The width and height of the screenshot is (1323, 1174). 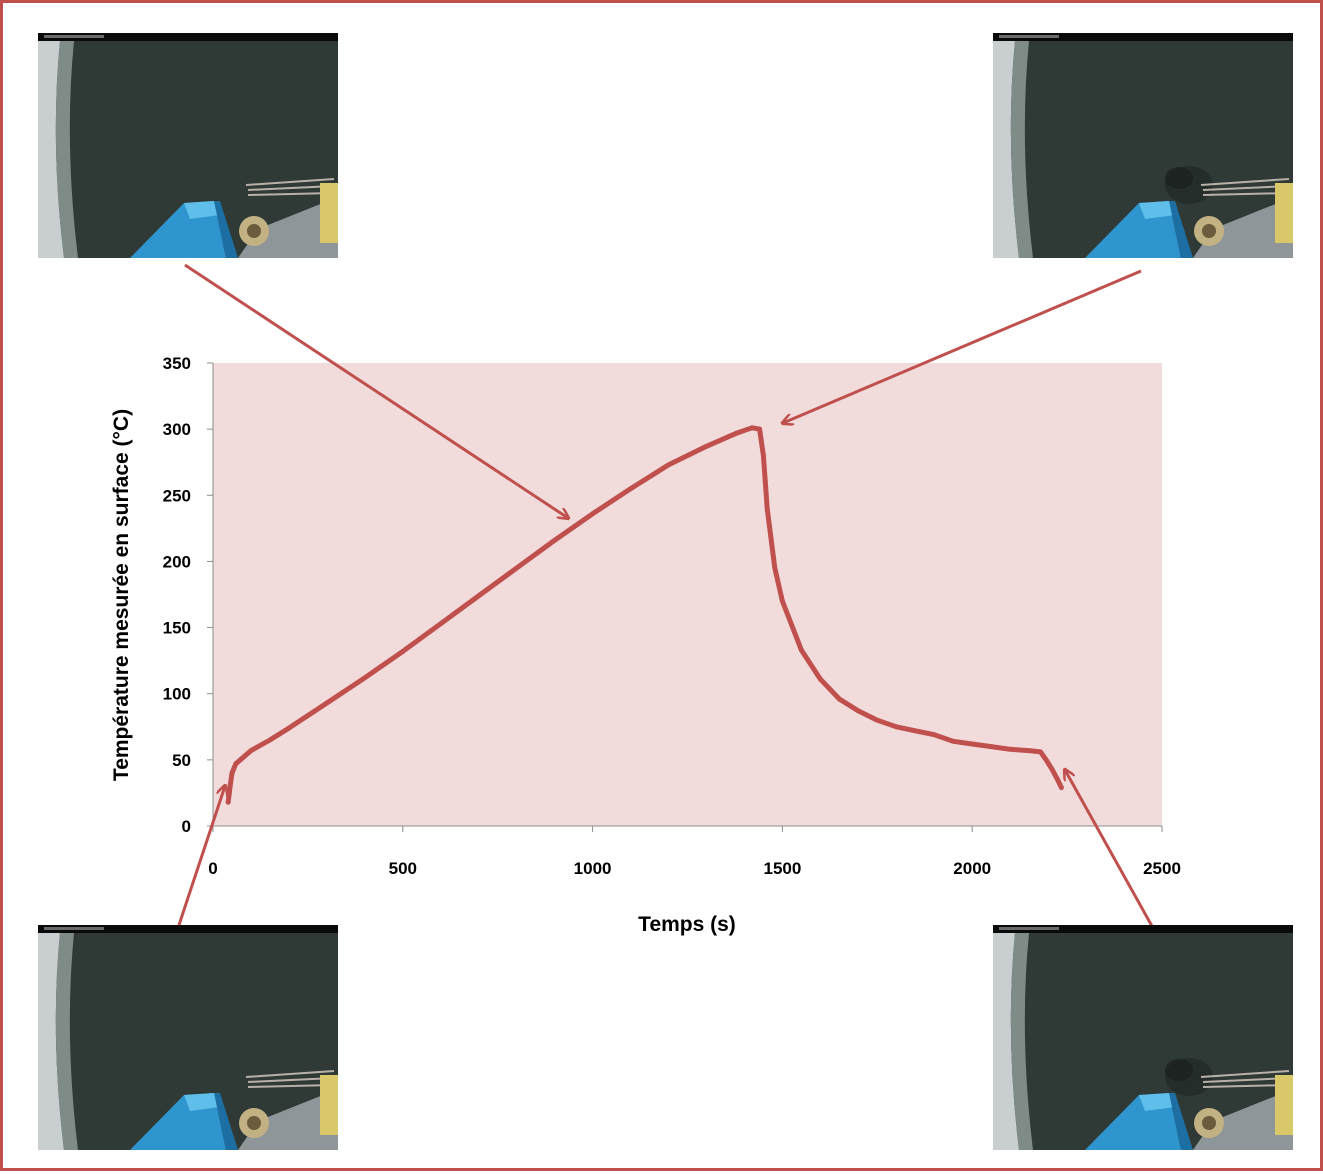 I want to click on y-tick-label: 50, so click(x=181, y=760).